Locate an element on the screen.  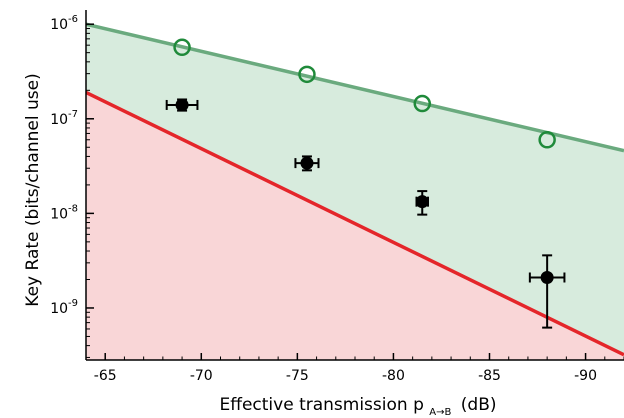
y-tick-exponent: -7 is located at coordinates (73, 114).